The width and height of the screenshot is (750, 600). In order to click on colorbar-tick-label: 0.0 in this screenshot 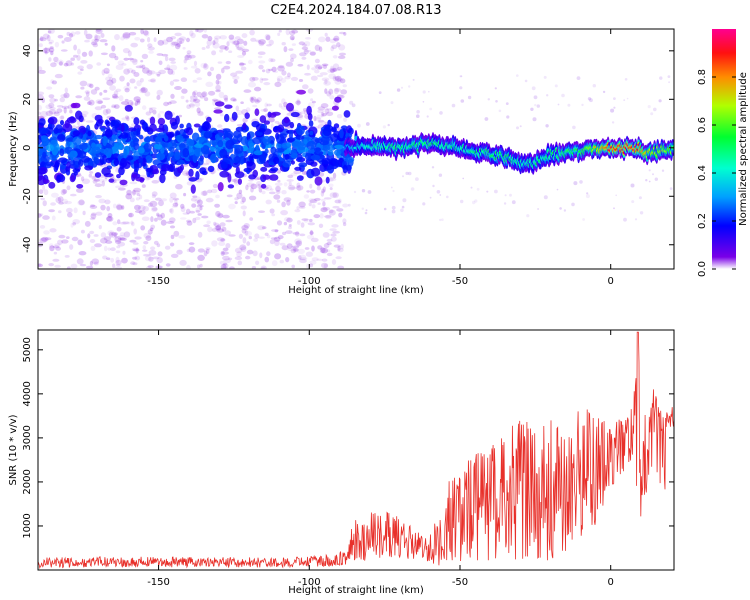, I will do `click(702, 269)`.